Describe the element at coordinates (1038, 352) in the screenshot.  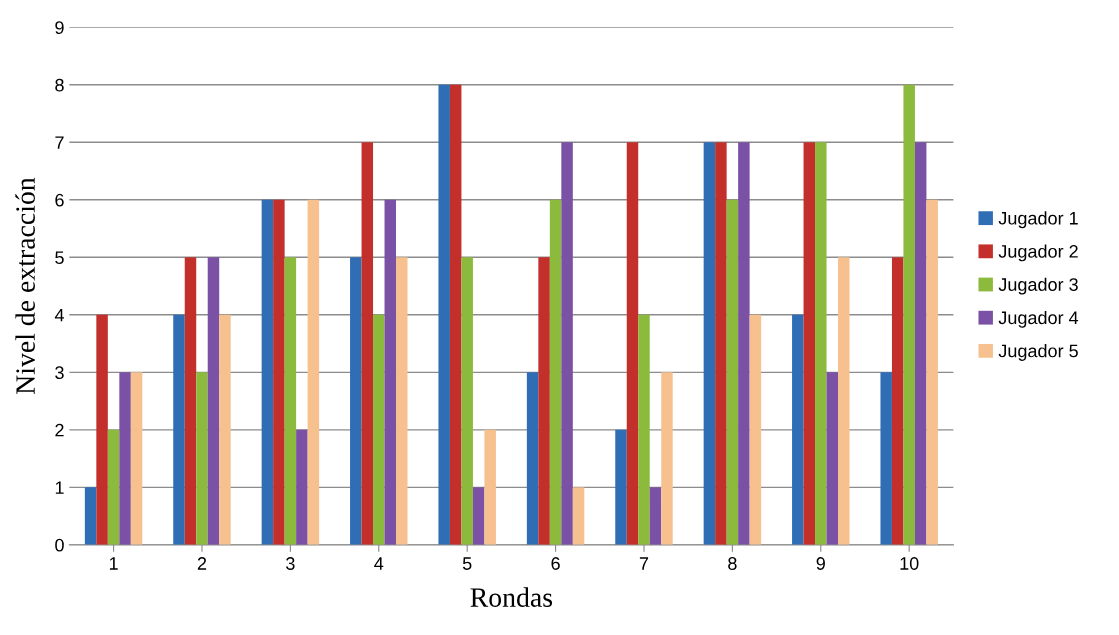
I see `legend-label: Jugador 5` at that location.